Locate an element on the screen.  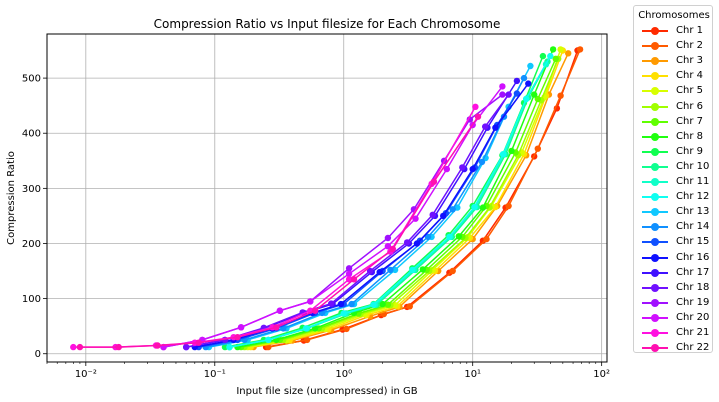
legend-item: Chr 1 is located at coordinates (677, 31).